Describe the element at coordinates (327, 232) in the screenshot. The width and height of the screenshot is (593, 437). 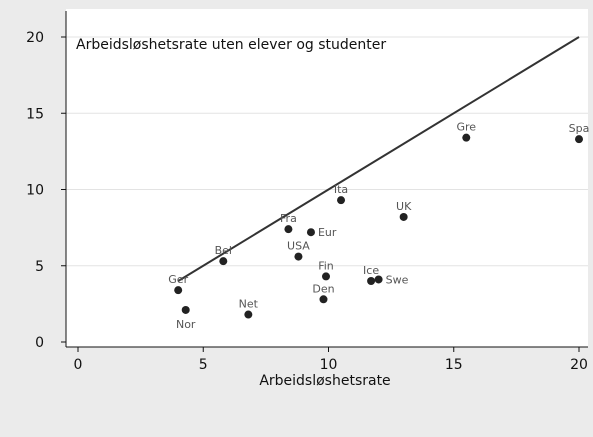
I see `data-point-label: Eur` at that location.